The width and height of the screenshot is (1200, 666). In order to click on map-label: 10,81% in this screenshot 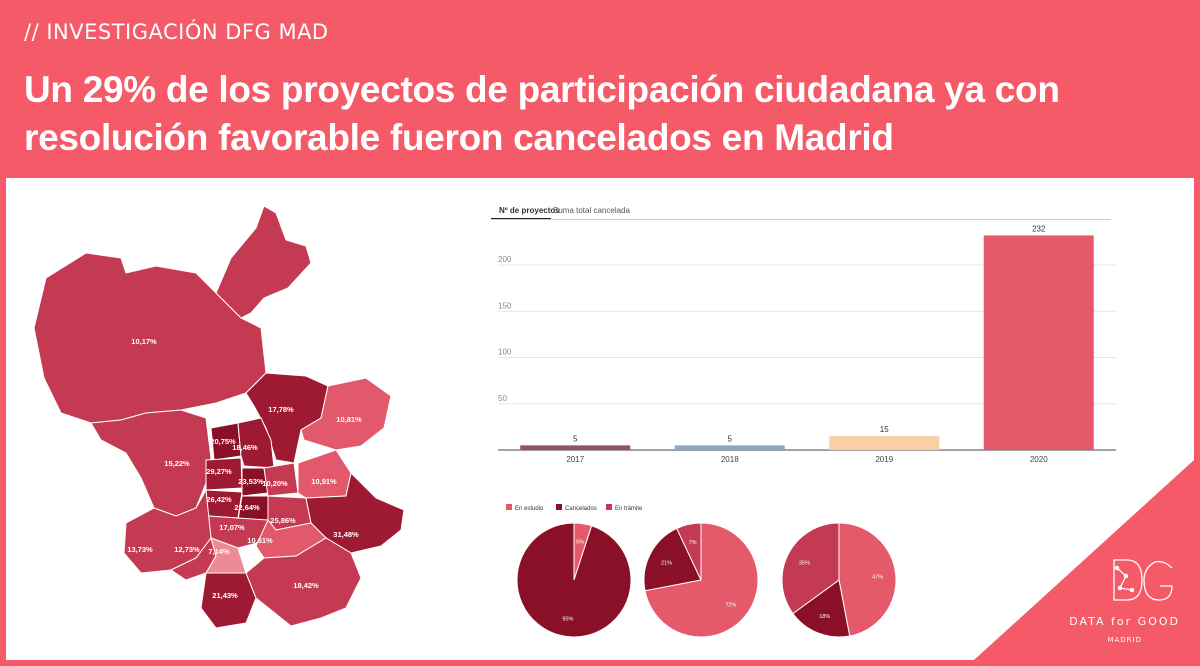, I will do `click(349, 419)`.